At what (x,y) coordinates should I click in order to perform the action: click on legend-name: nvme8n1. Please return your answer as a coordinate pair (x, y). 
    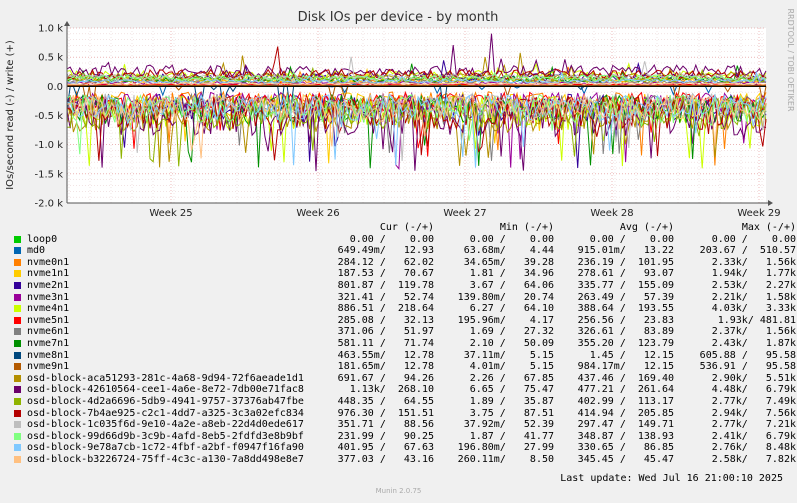
    Looking at the image, I should click on (48, 355).